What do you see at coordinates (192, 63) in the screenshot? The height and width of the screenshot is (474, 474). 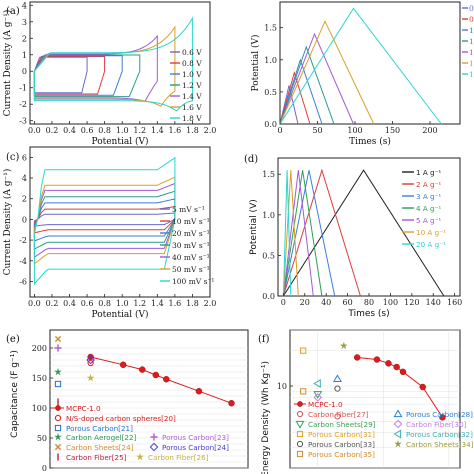 I see `legend-label: 0.8 V` at bounding box center [192, 63].